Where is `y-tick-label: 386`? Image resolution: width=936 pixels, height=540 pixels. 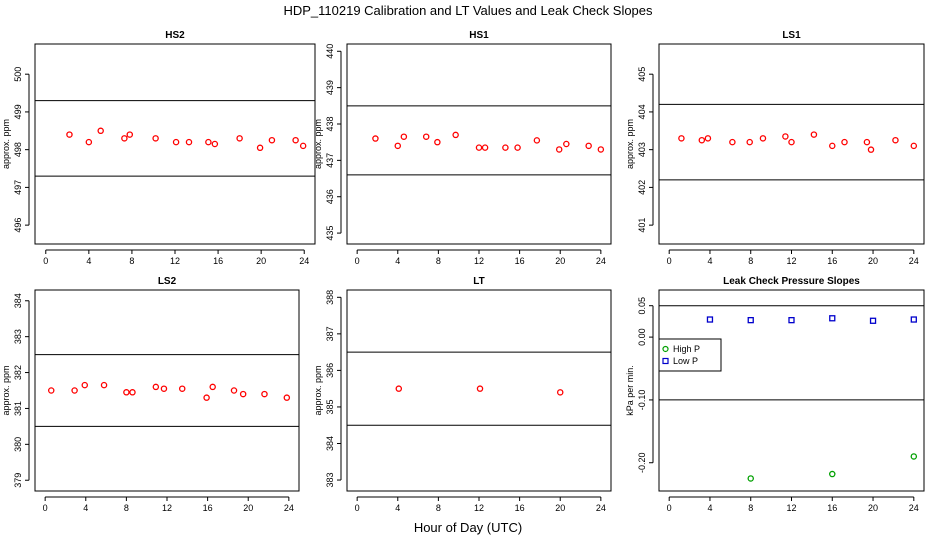 y-tick-label: 386 is located at coordinates (330, 370).